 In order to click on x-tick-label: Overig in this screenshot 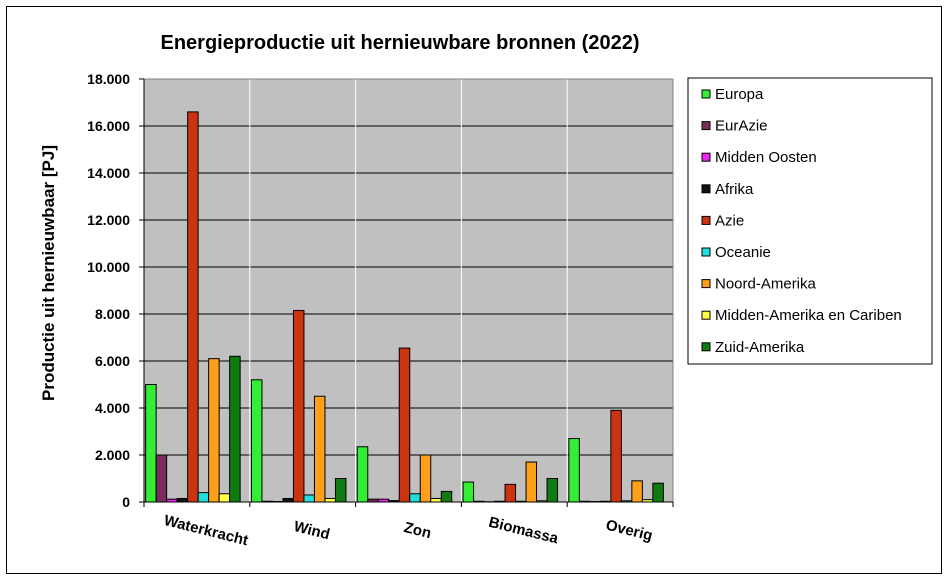, I will do `click(629, 531)`.